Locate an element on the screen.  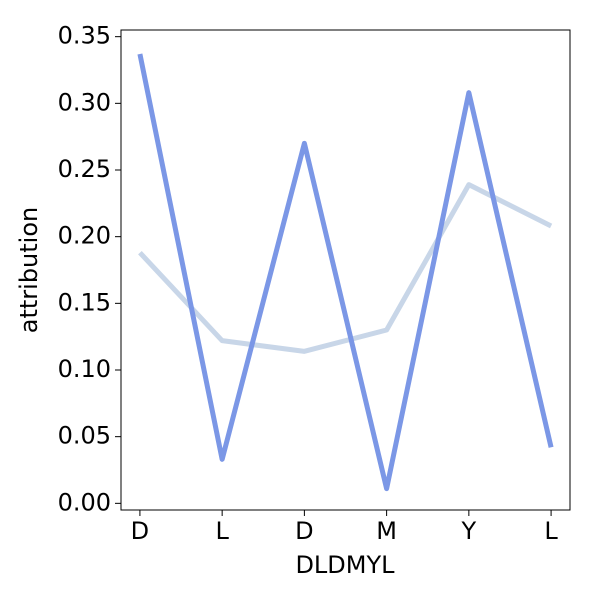
y-tick-label: 0.00 is located at coordinates (84, 502).